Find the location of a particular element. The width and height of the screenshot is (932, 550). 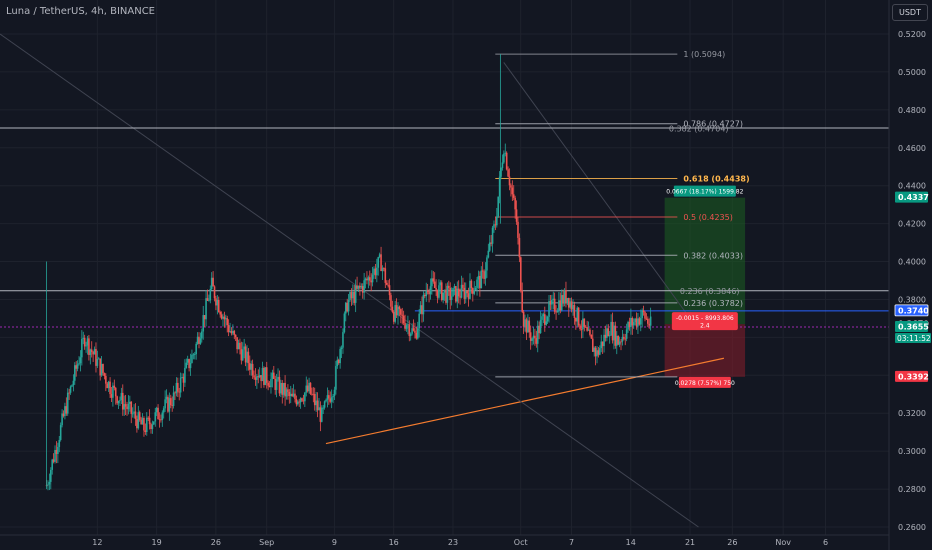

price-badge: 0.4337 is located at coordinates (912, 197).